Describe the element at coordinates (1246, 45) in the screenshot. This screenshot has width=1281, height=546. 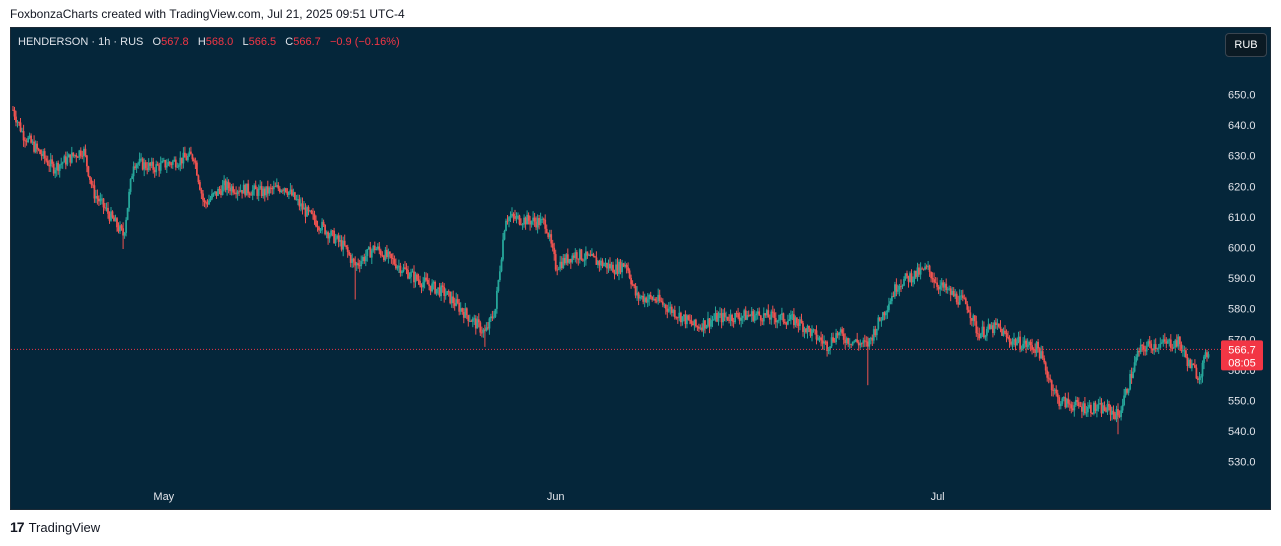
I see `currency-button: RUB` at that location.